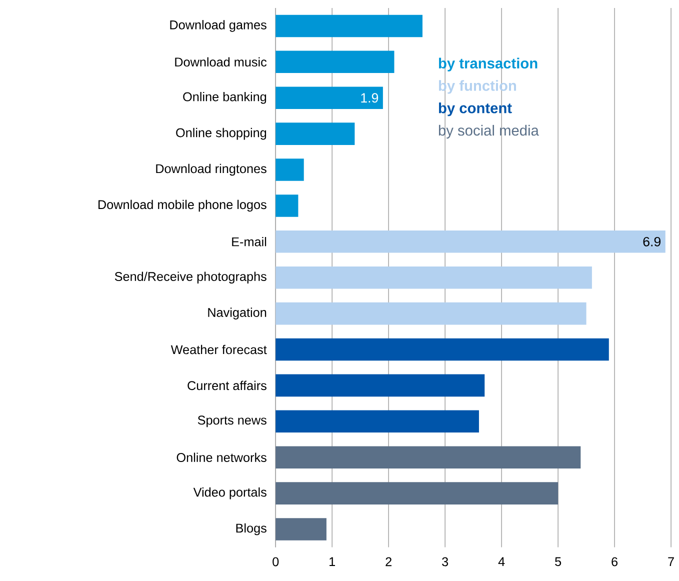  What do you see at coordinates (488, 131) in the screenshot?
I see `text: by social media` at bounding box center [488, 131].